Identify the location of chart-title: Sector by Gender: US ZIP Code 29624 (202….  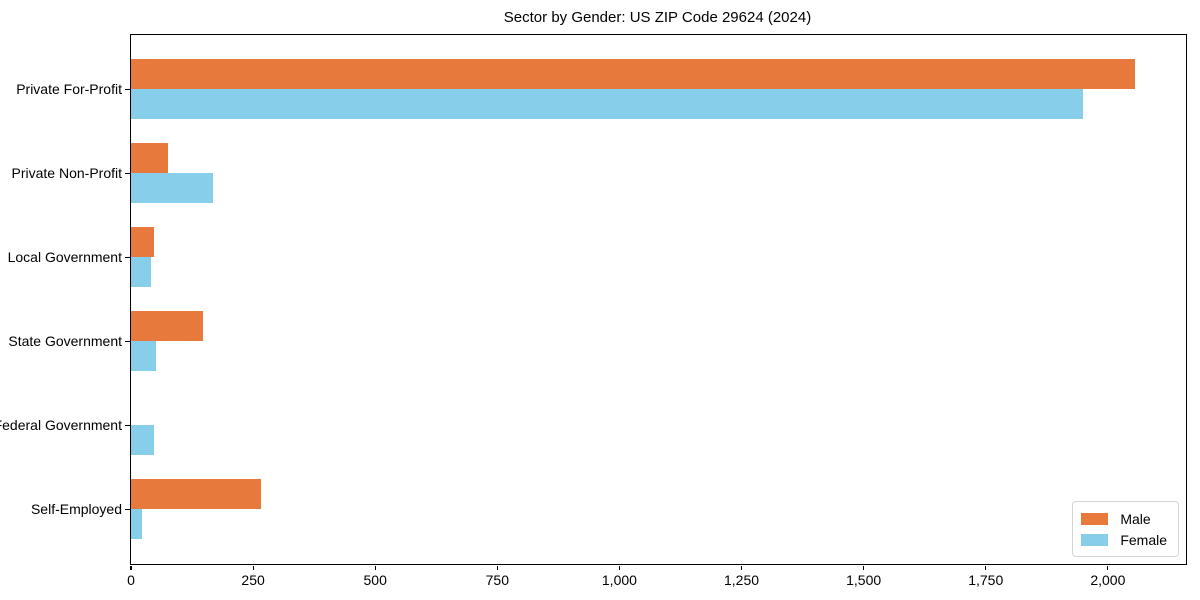
(657, 17).